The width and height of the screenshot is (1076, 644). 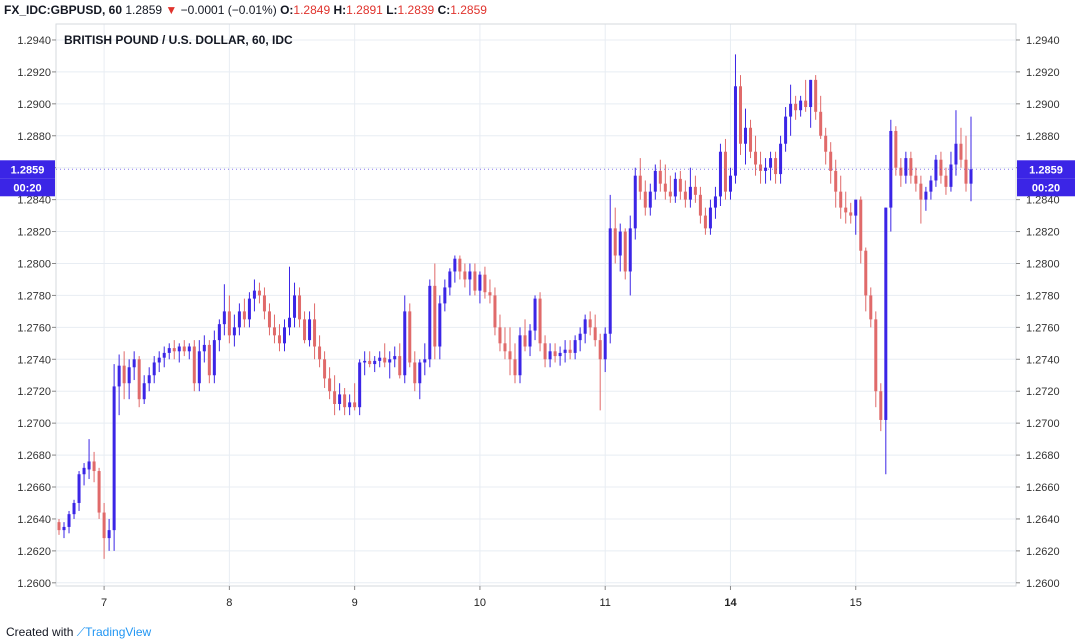 What do you see at coordinates (444, 10) in the screenshot?
I see `close-label: C:` at bounding box center [444, 10].